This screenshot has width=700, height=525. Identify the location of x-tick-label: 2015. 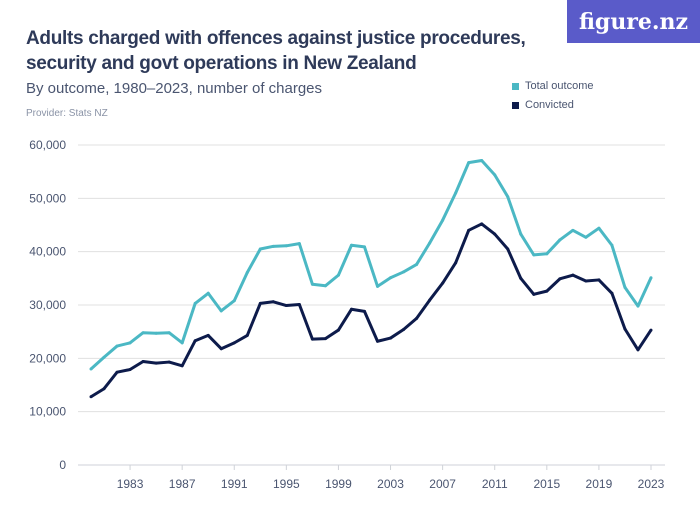
(546, 484).